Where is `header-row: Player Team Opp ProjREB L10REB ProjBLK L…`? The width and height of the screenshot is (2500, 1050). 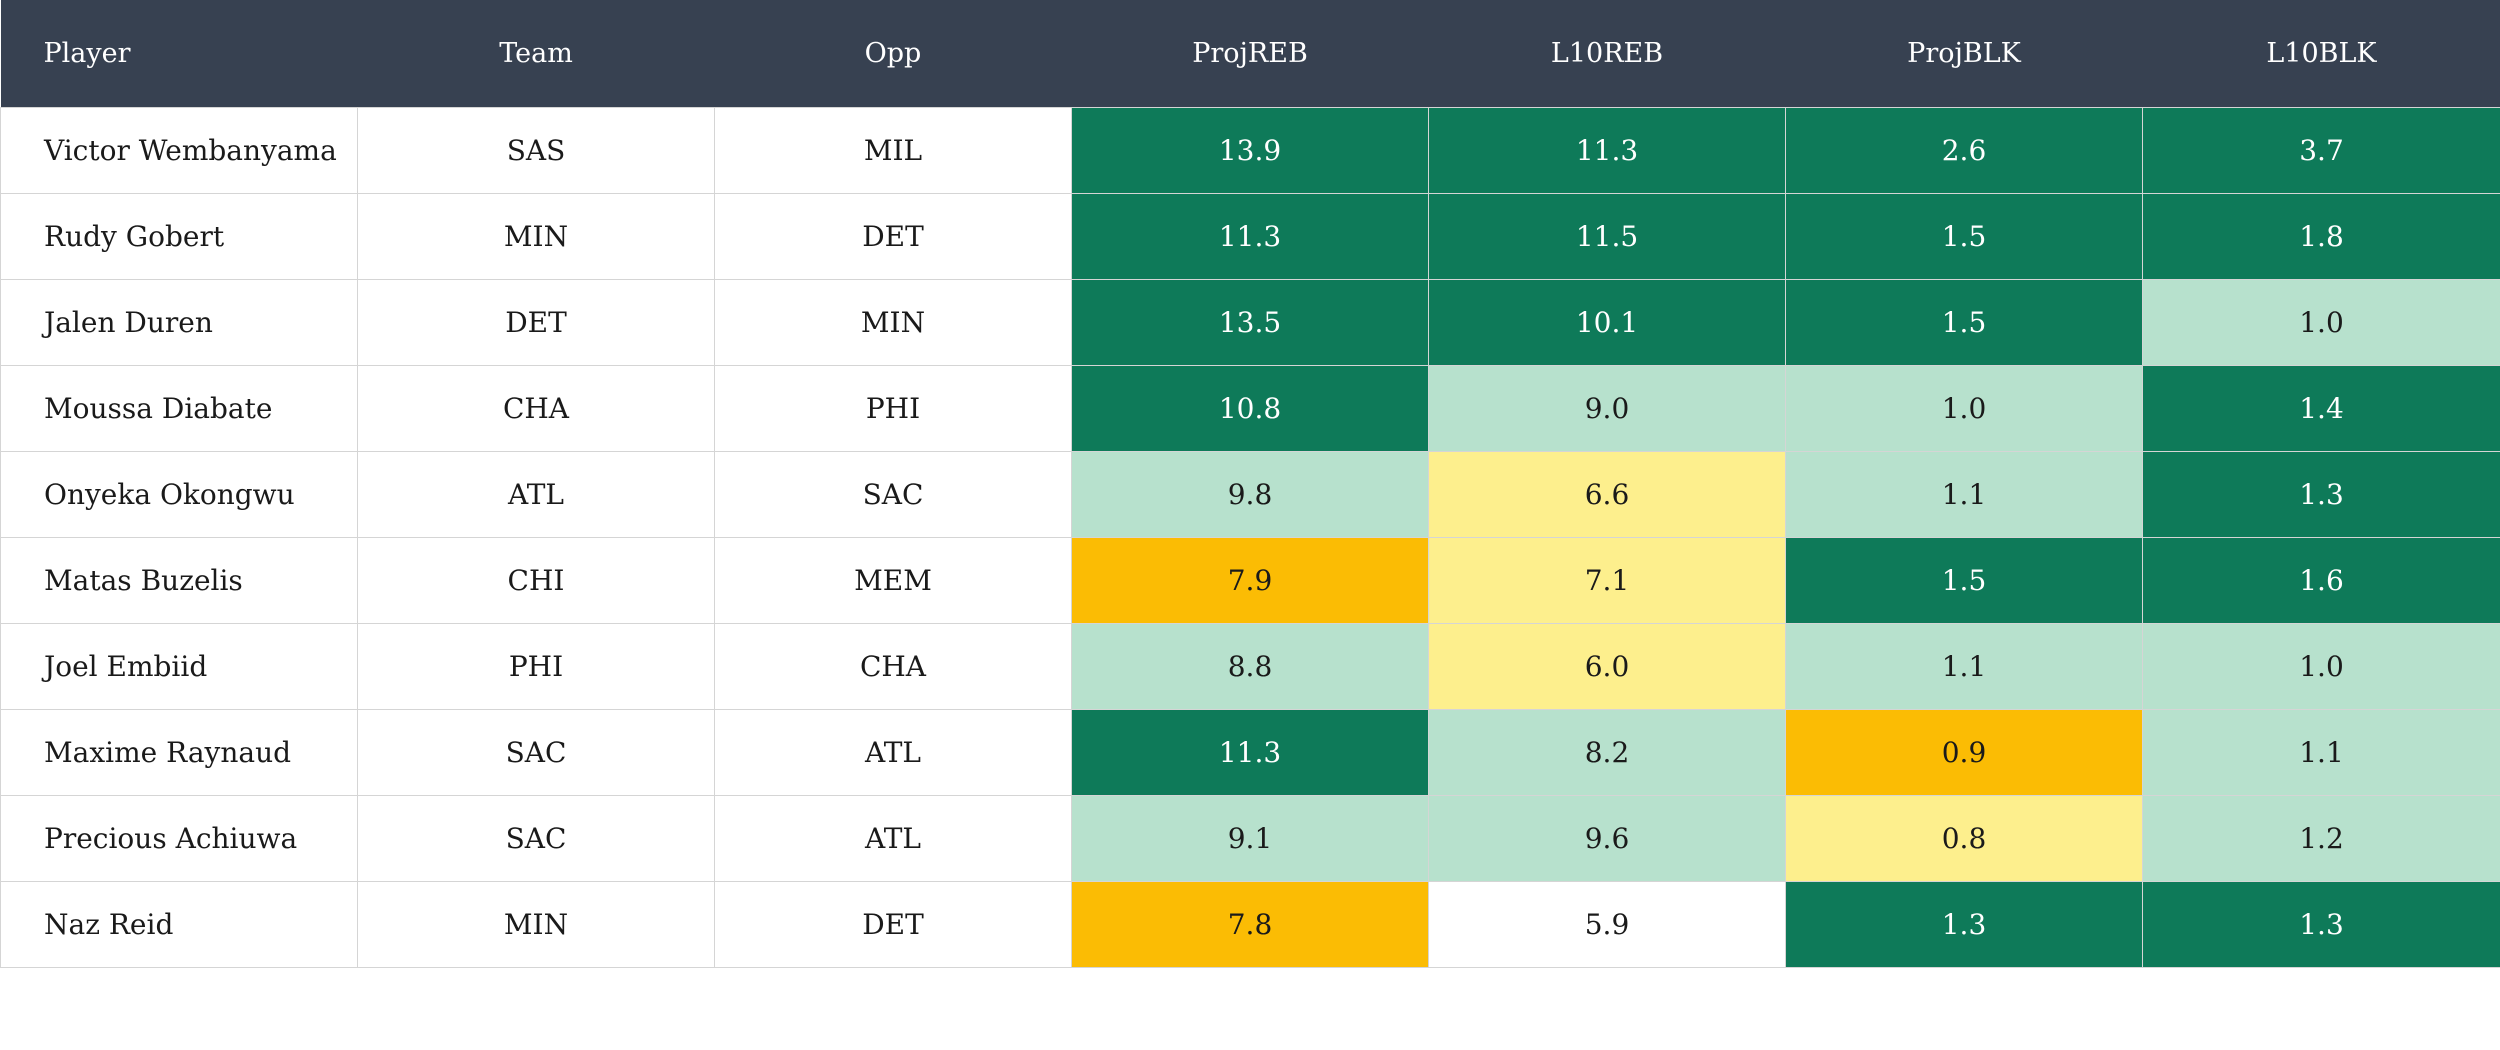 header-row: Player Team Opp ProjREB L10REB ProjBLK L… is located at coordinates (1250, 53).